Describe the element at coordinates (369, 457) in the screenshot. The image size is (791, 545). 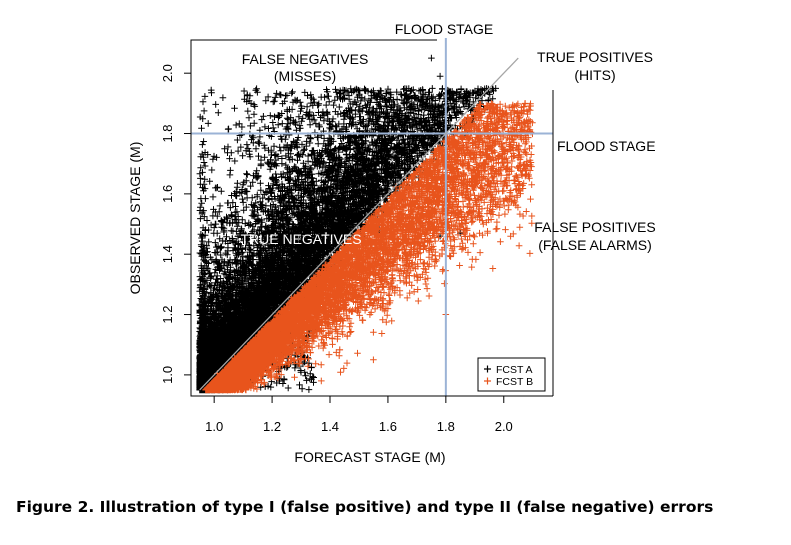
I see `x-axis-label: FORECAST STAGE (M)` at that location.